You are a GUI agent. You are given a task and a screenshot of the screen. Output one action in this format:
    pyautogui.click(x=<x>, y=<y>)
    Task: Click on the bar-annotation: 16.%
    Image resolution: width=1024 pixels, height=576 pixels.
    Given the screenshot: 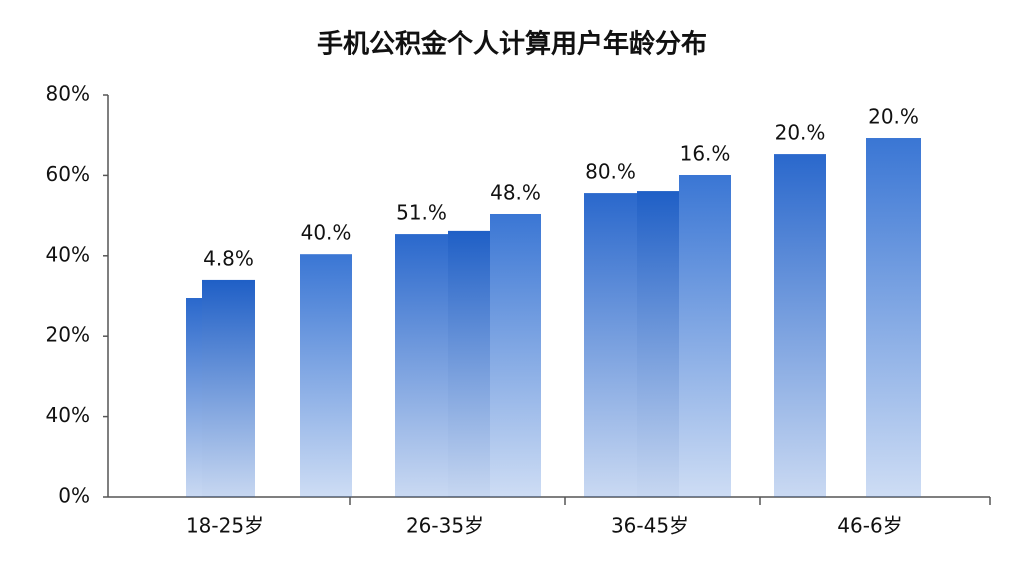 What is the action you would take?
    pyautogui.click(x=705, y=153)
    